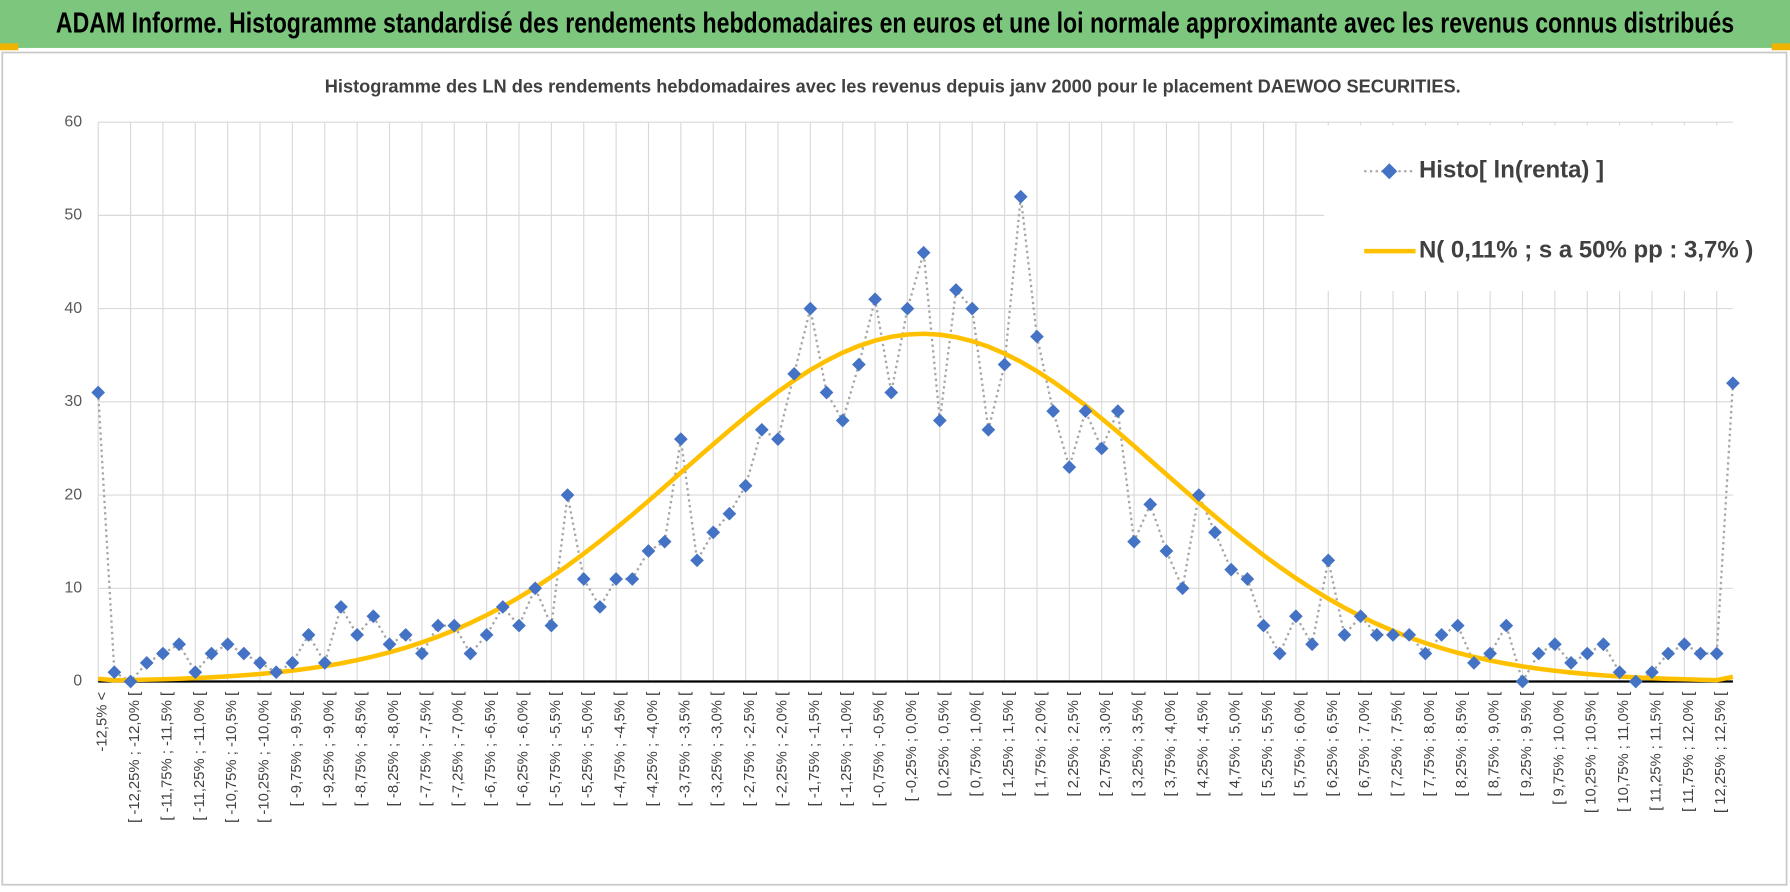 The height and width of the screenshot is (892, 1790). Describe the element at coordinates (880, 749) in the screenshot. I see `x-tick-label: [ -0,75% ; -0,5% [` at that location.